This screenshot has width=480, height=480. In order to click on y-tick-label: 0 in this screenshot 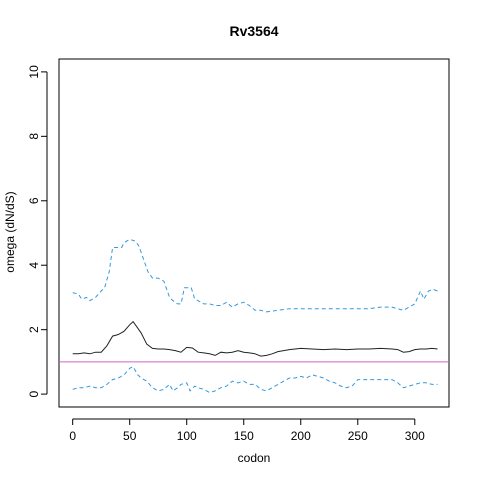, I will do `click(34, 393)`.